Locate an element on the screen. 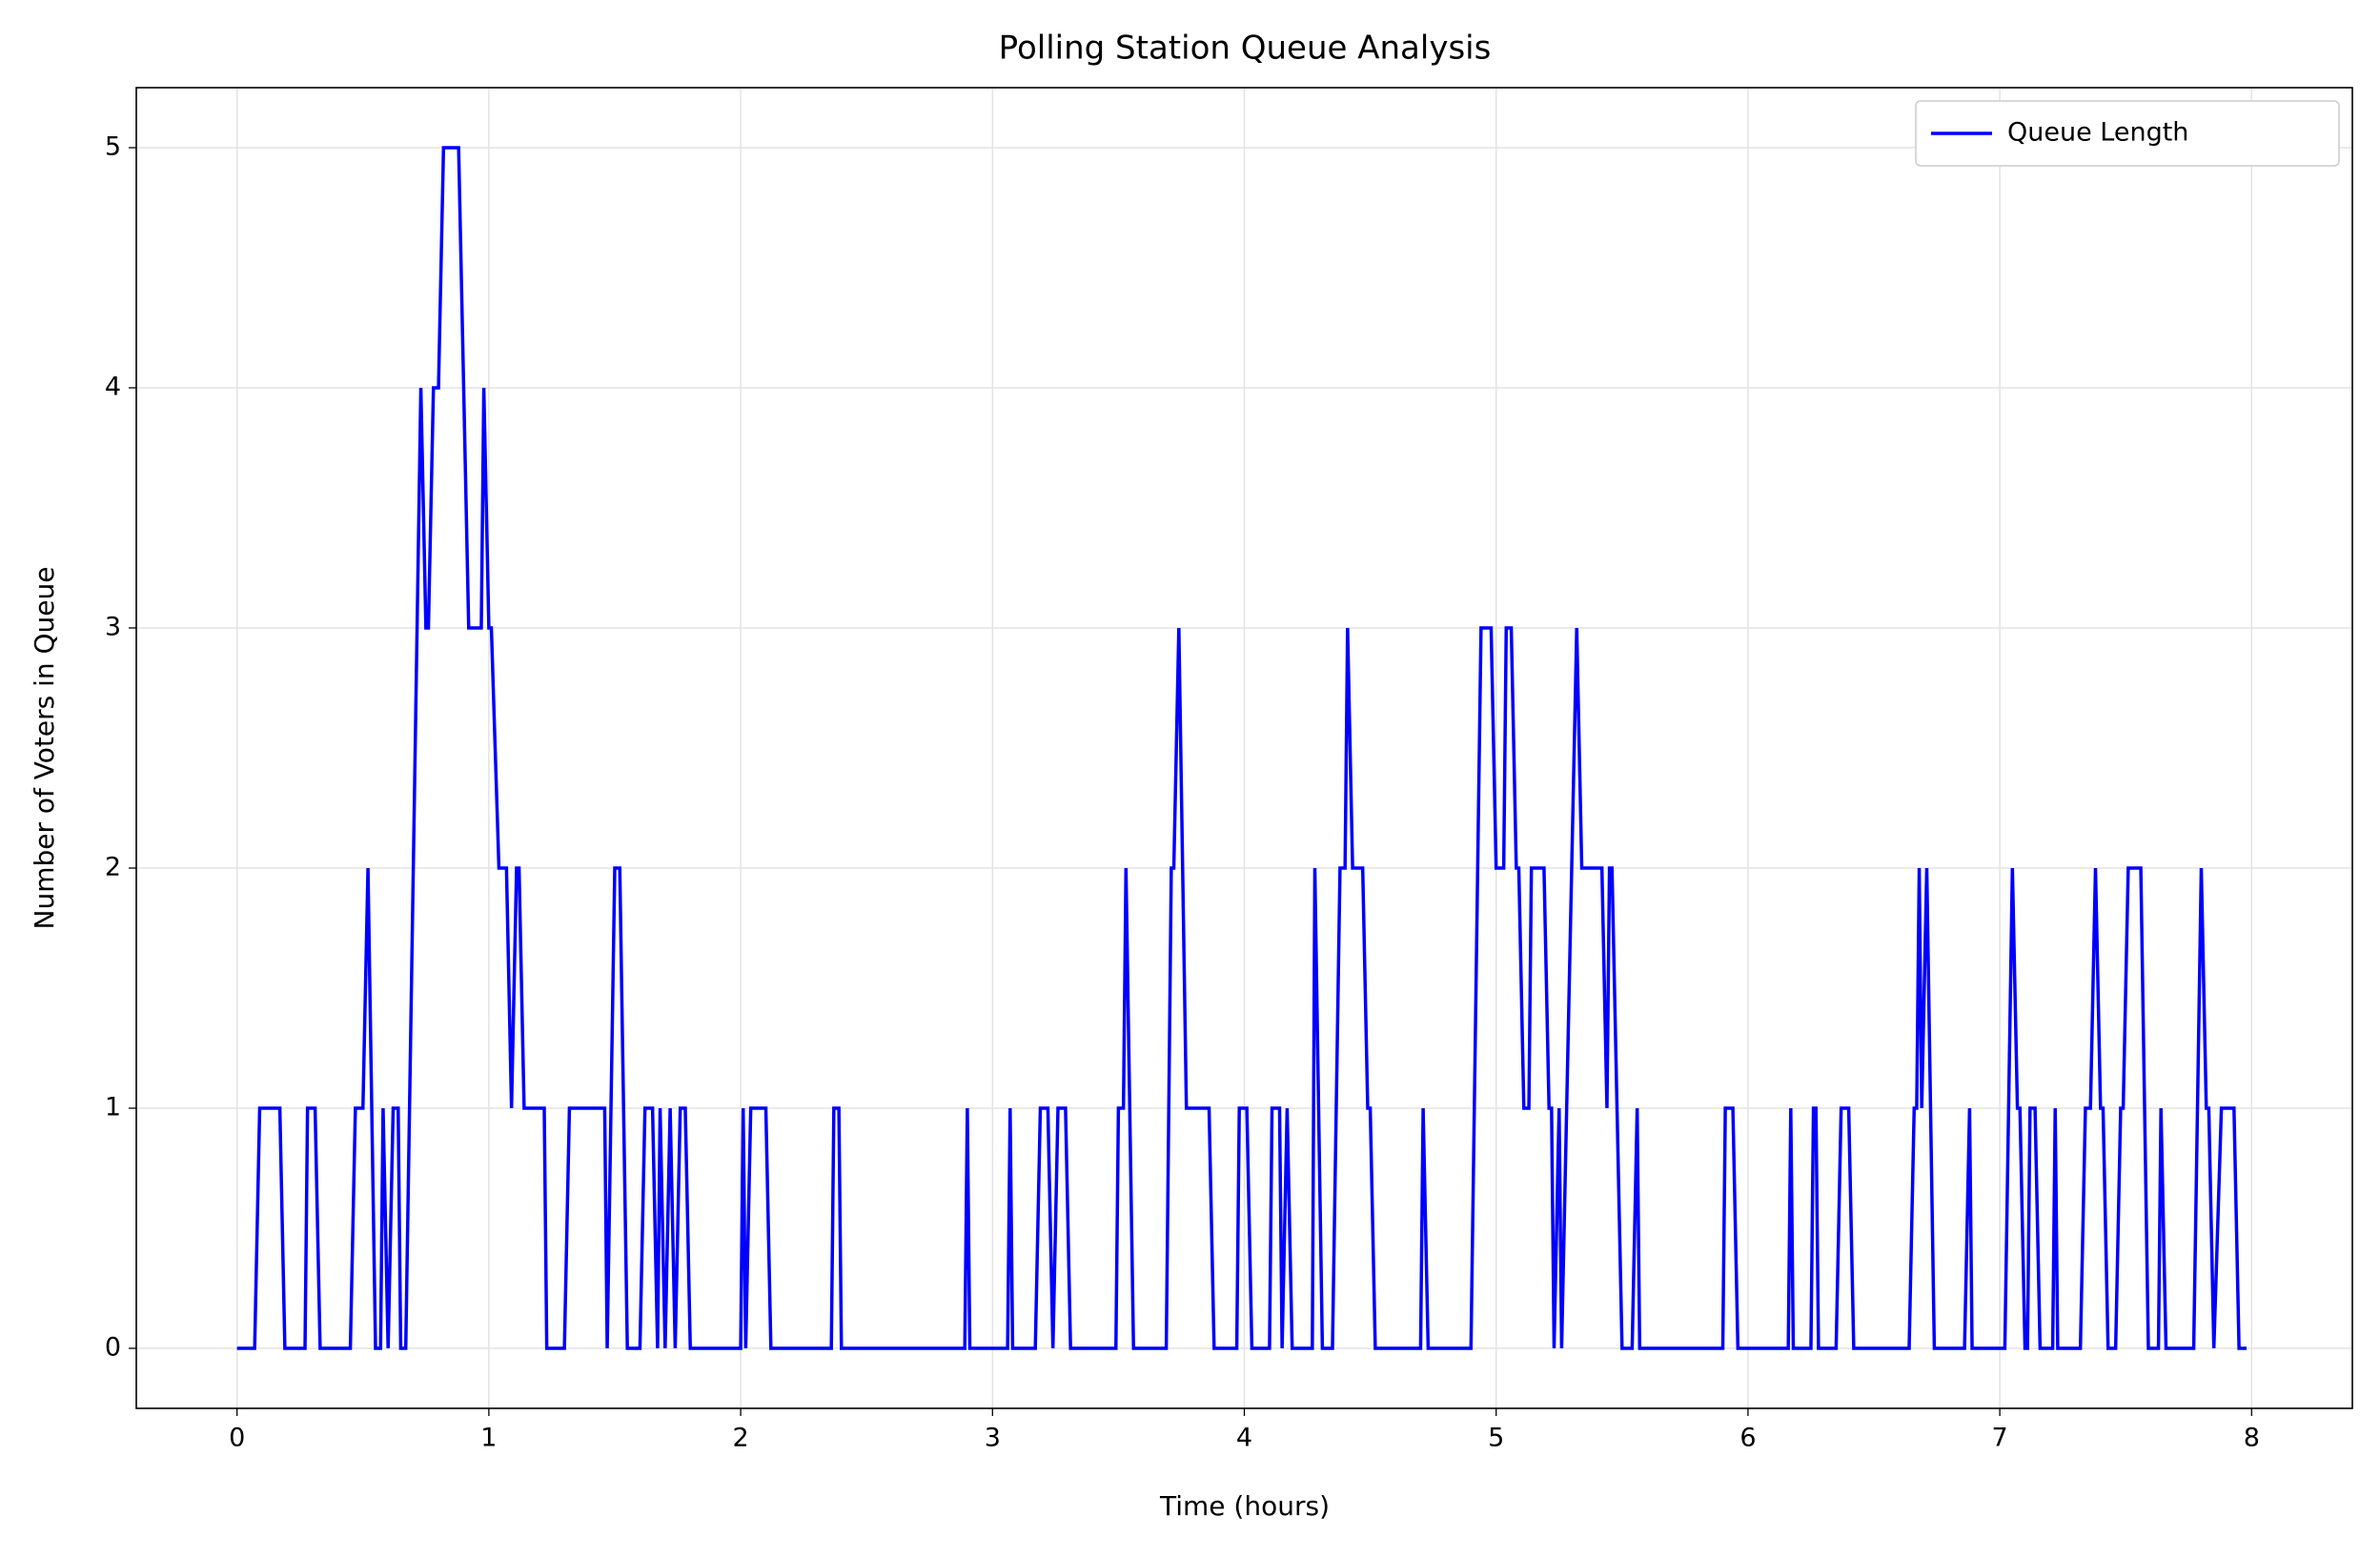 This screenshot has height=1557, width=2380. x-tick-label: 3 is located at coordinates (993, 1438).